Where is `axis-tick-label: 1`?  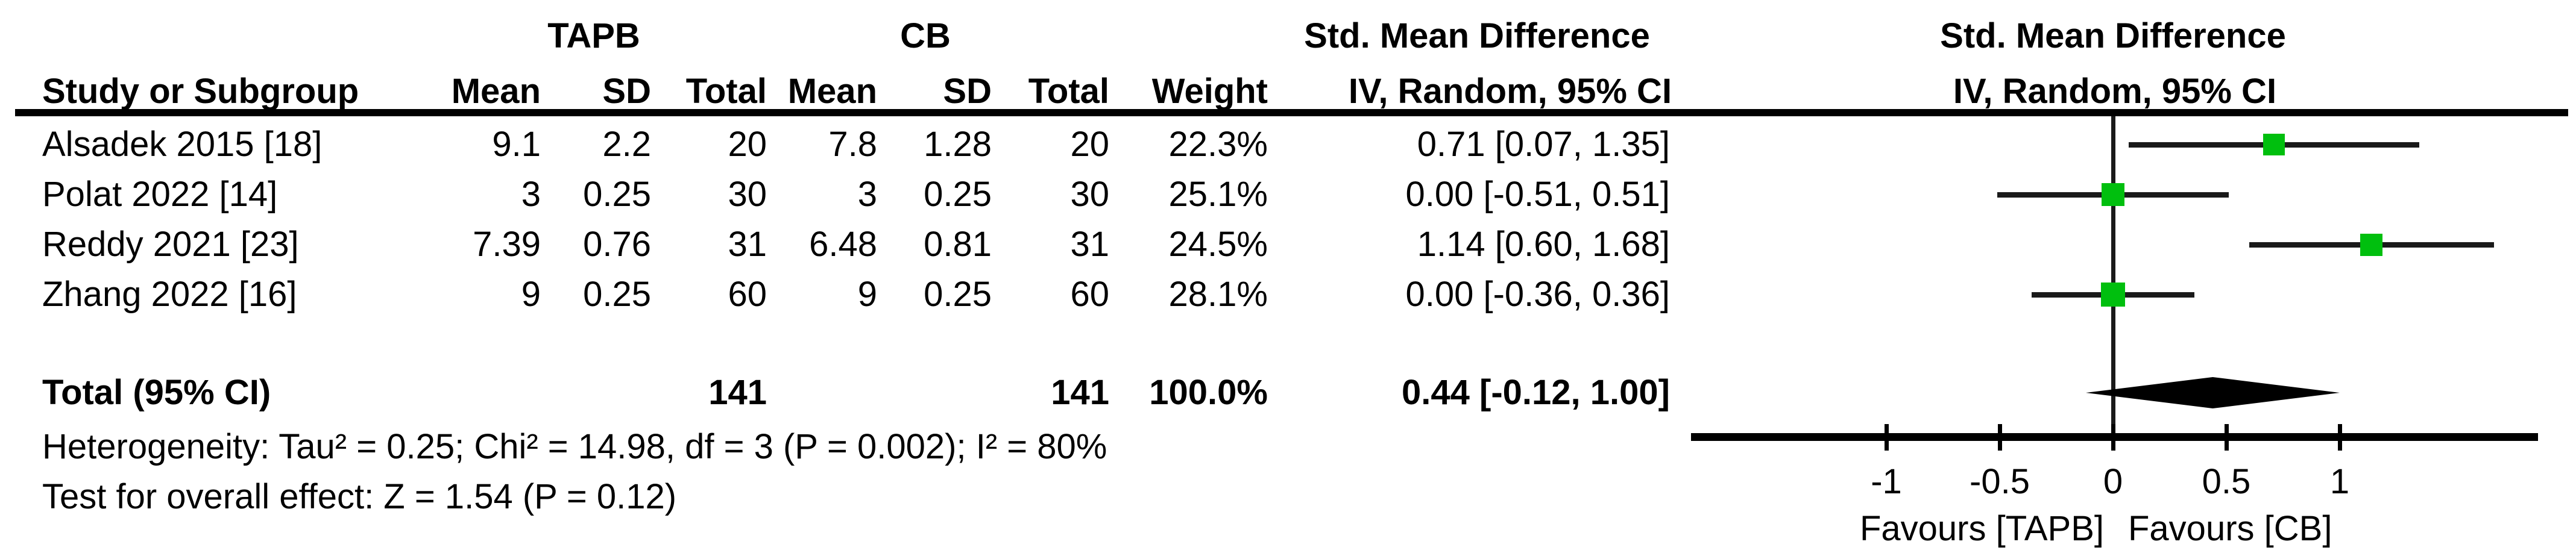
axis-tick-label: 1 is located at coordinates (2339, 481).